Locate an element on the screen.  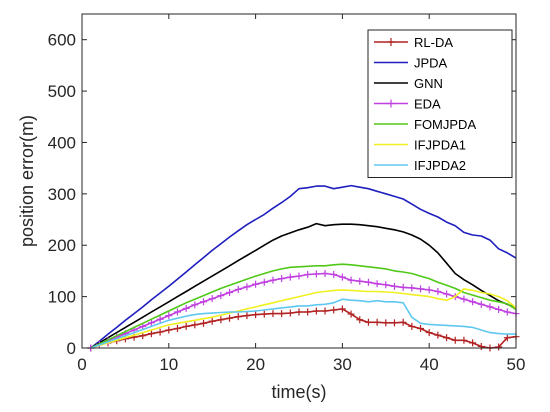
x-axis-label: time(s) is located at coordinates (299, 392).